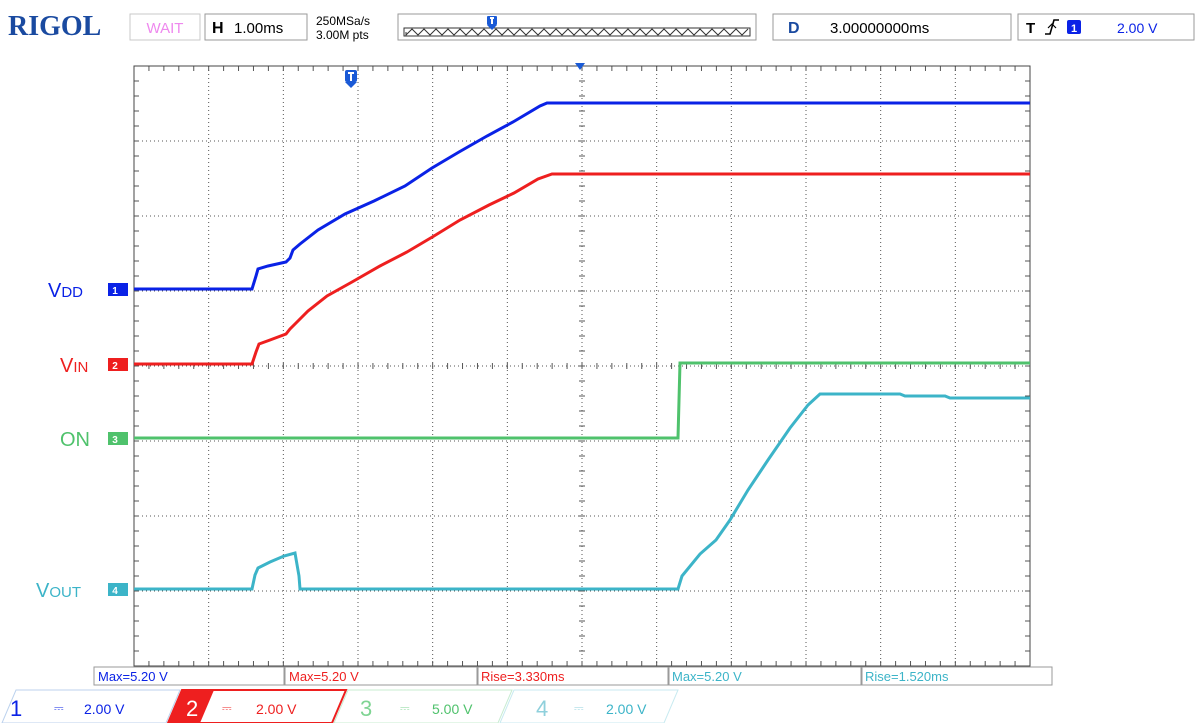  Describe the element at coordinates (16, 708) in the screenshot. I see `channel-1-number: 1` at that location.